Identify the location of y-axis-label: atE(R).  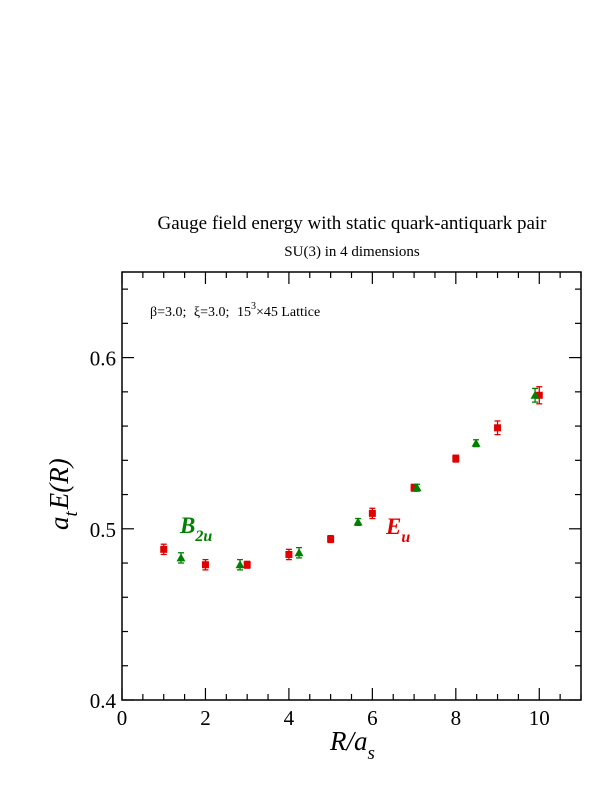
(63, 494).